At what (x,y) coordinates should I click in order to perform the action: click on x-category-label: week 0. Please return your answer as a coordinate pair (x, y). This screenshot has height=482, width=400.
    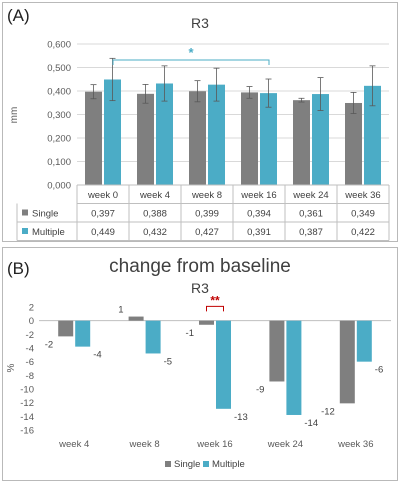
    Looking at the image, I should click on (102, 195).